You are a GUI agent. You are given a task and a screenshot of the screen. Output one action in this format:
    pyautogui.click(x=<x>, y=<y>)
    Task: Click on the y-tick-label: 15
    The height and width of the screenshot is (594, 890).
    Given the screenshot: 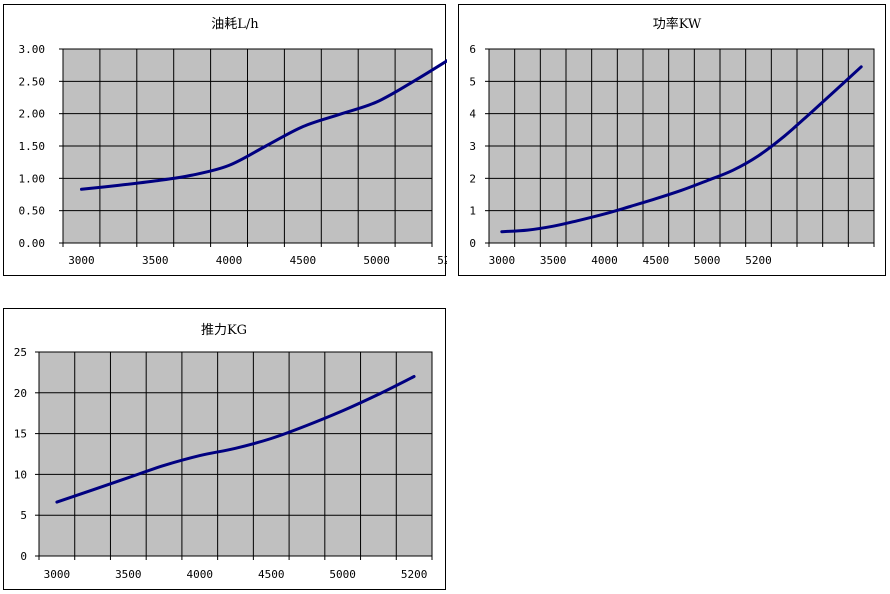 What is the action you would take?
    pyautogui.click(x=20, y=434)
    